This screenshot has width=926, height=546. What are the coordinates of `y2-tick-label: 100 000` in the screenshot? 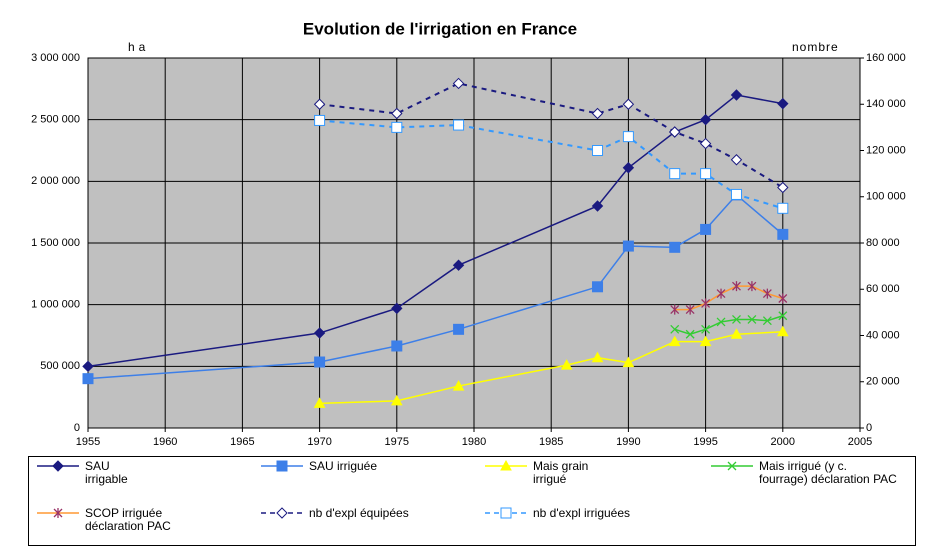 It's located at (886, 197).